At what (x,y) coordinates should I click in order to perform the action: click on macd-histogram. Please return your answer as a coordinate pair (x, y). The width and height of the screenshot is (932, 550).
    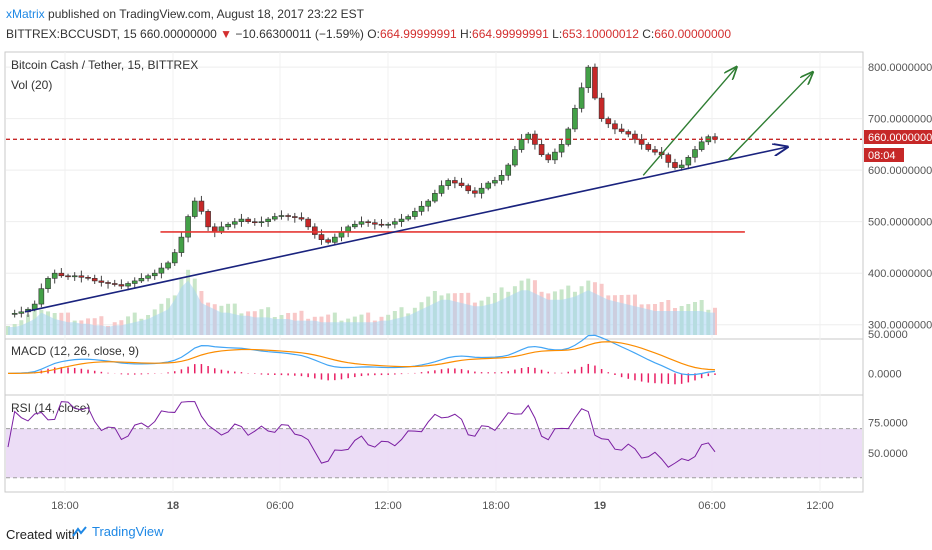
    Looking at the image, I should click on (364, 374).